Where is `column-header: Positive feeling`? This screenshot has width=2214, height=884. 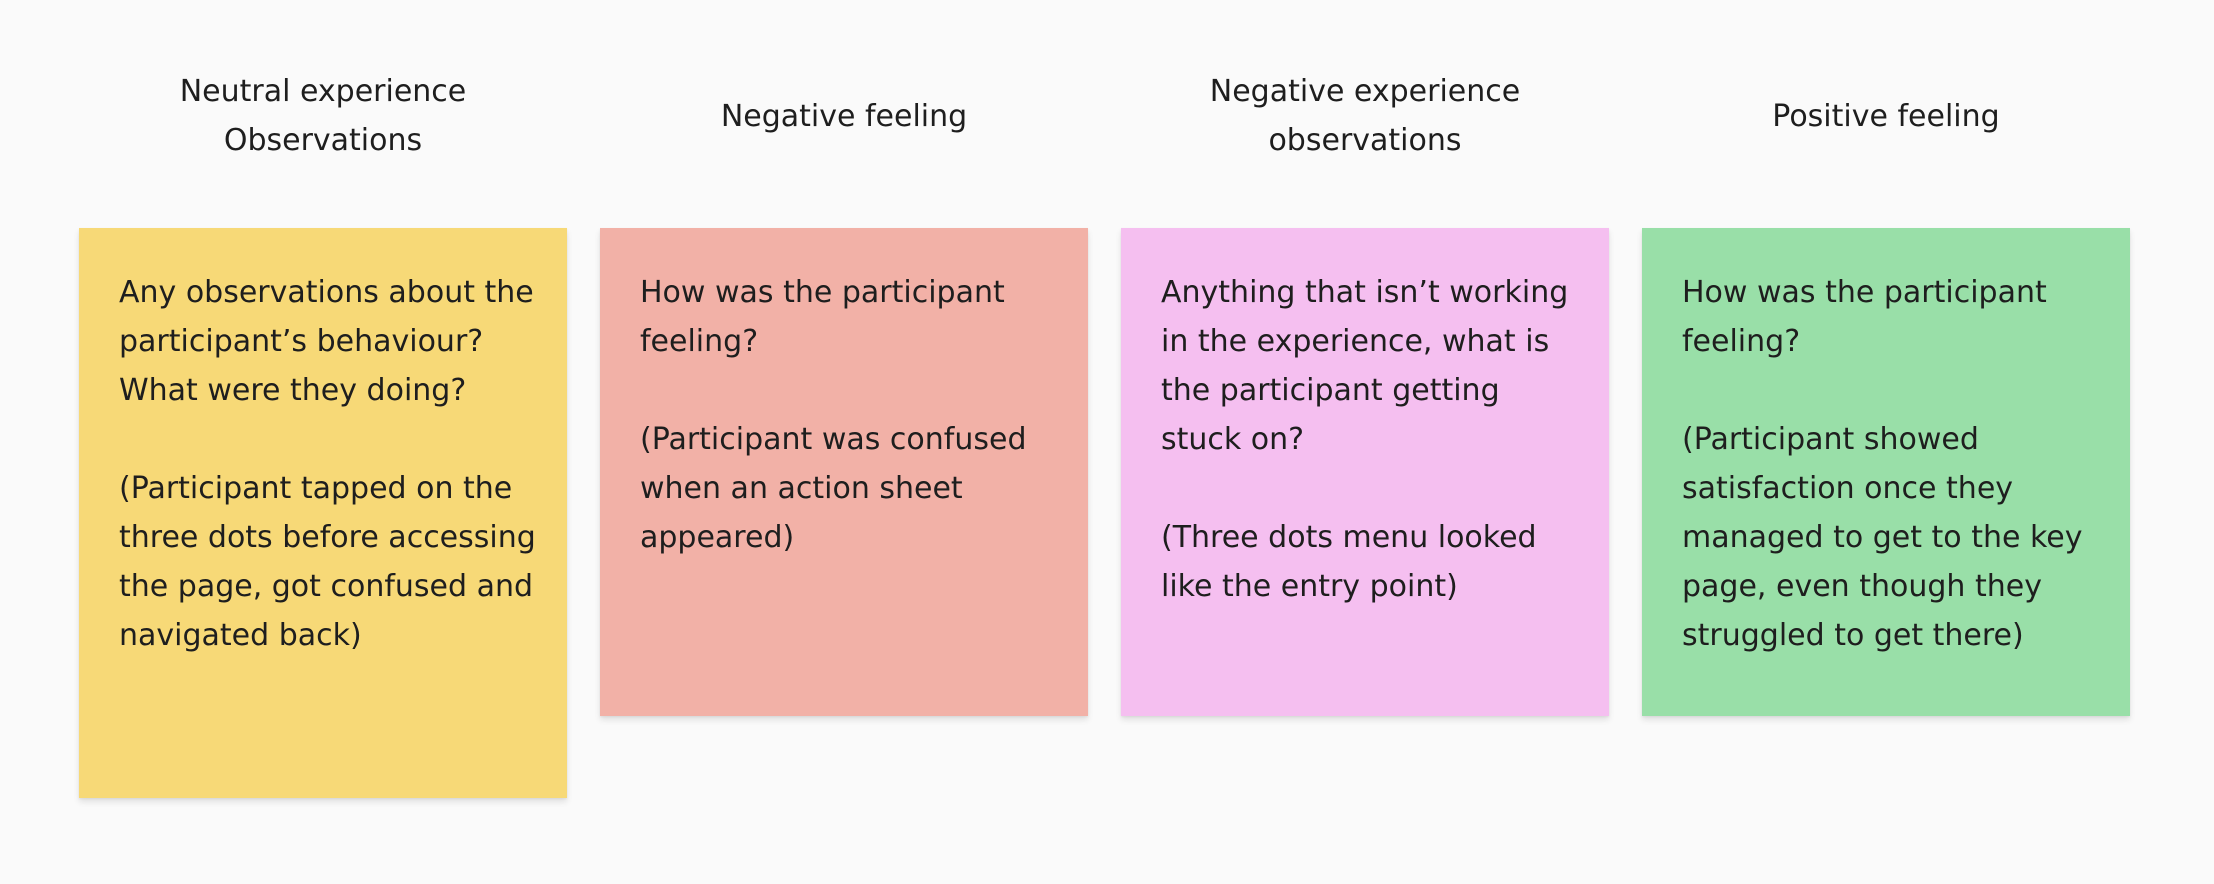
column-header: Positive feeling is located at coordinates (1886, 116).